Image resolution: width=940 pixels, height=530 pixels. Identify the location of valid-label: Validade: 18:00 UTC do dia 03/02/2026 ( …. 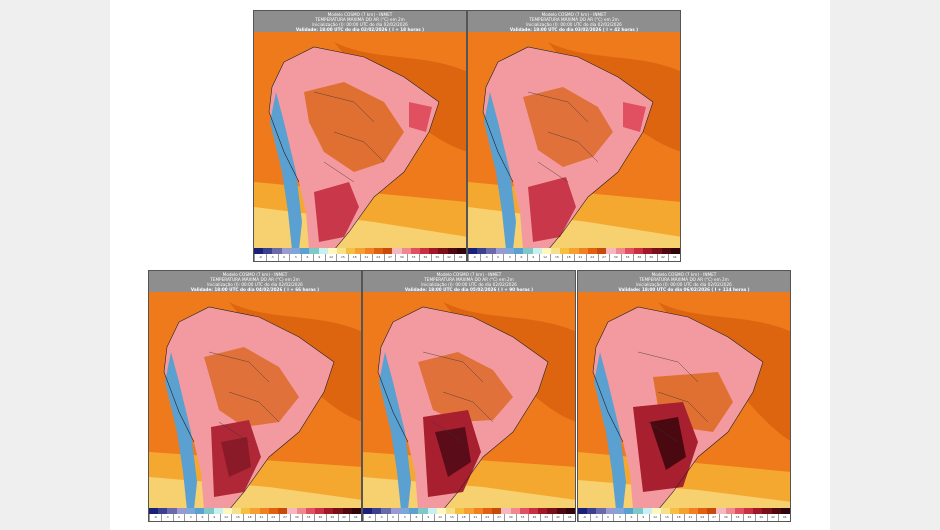
(574, 29).